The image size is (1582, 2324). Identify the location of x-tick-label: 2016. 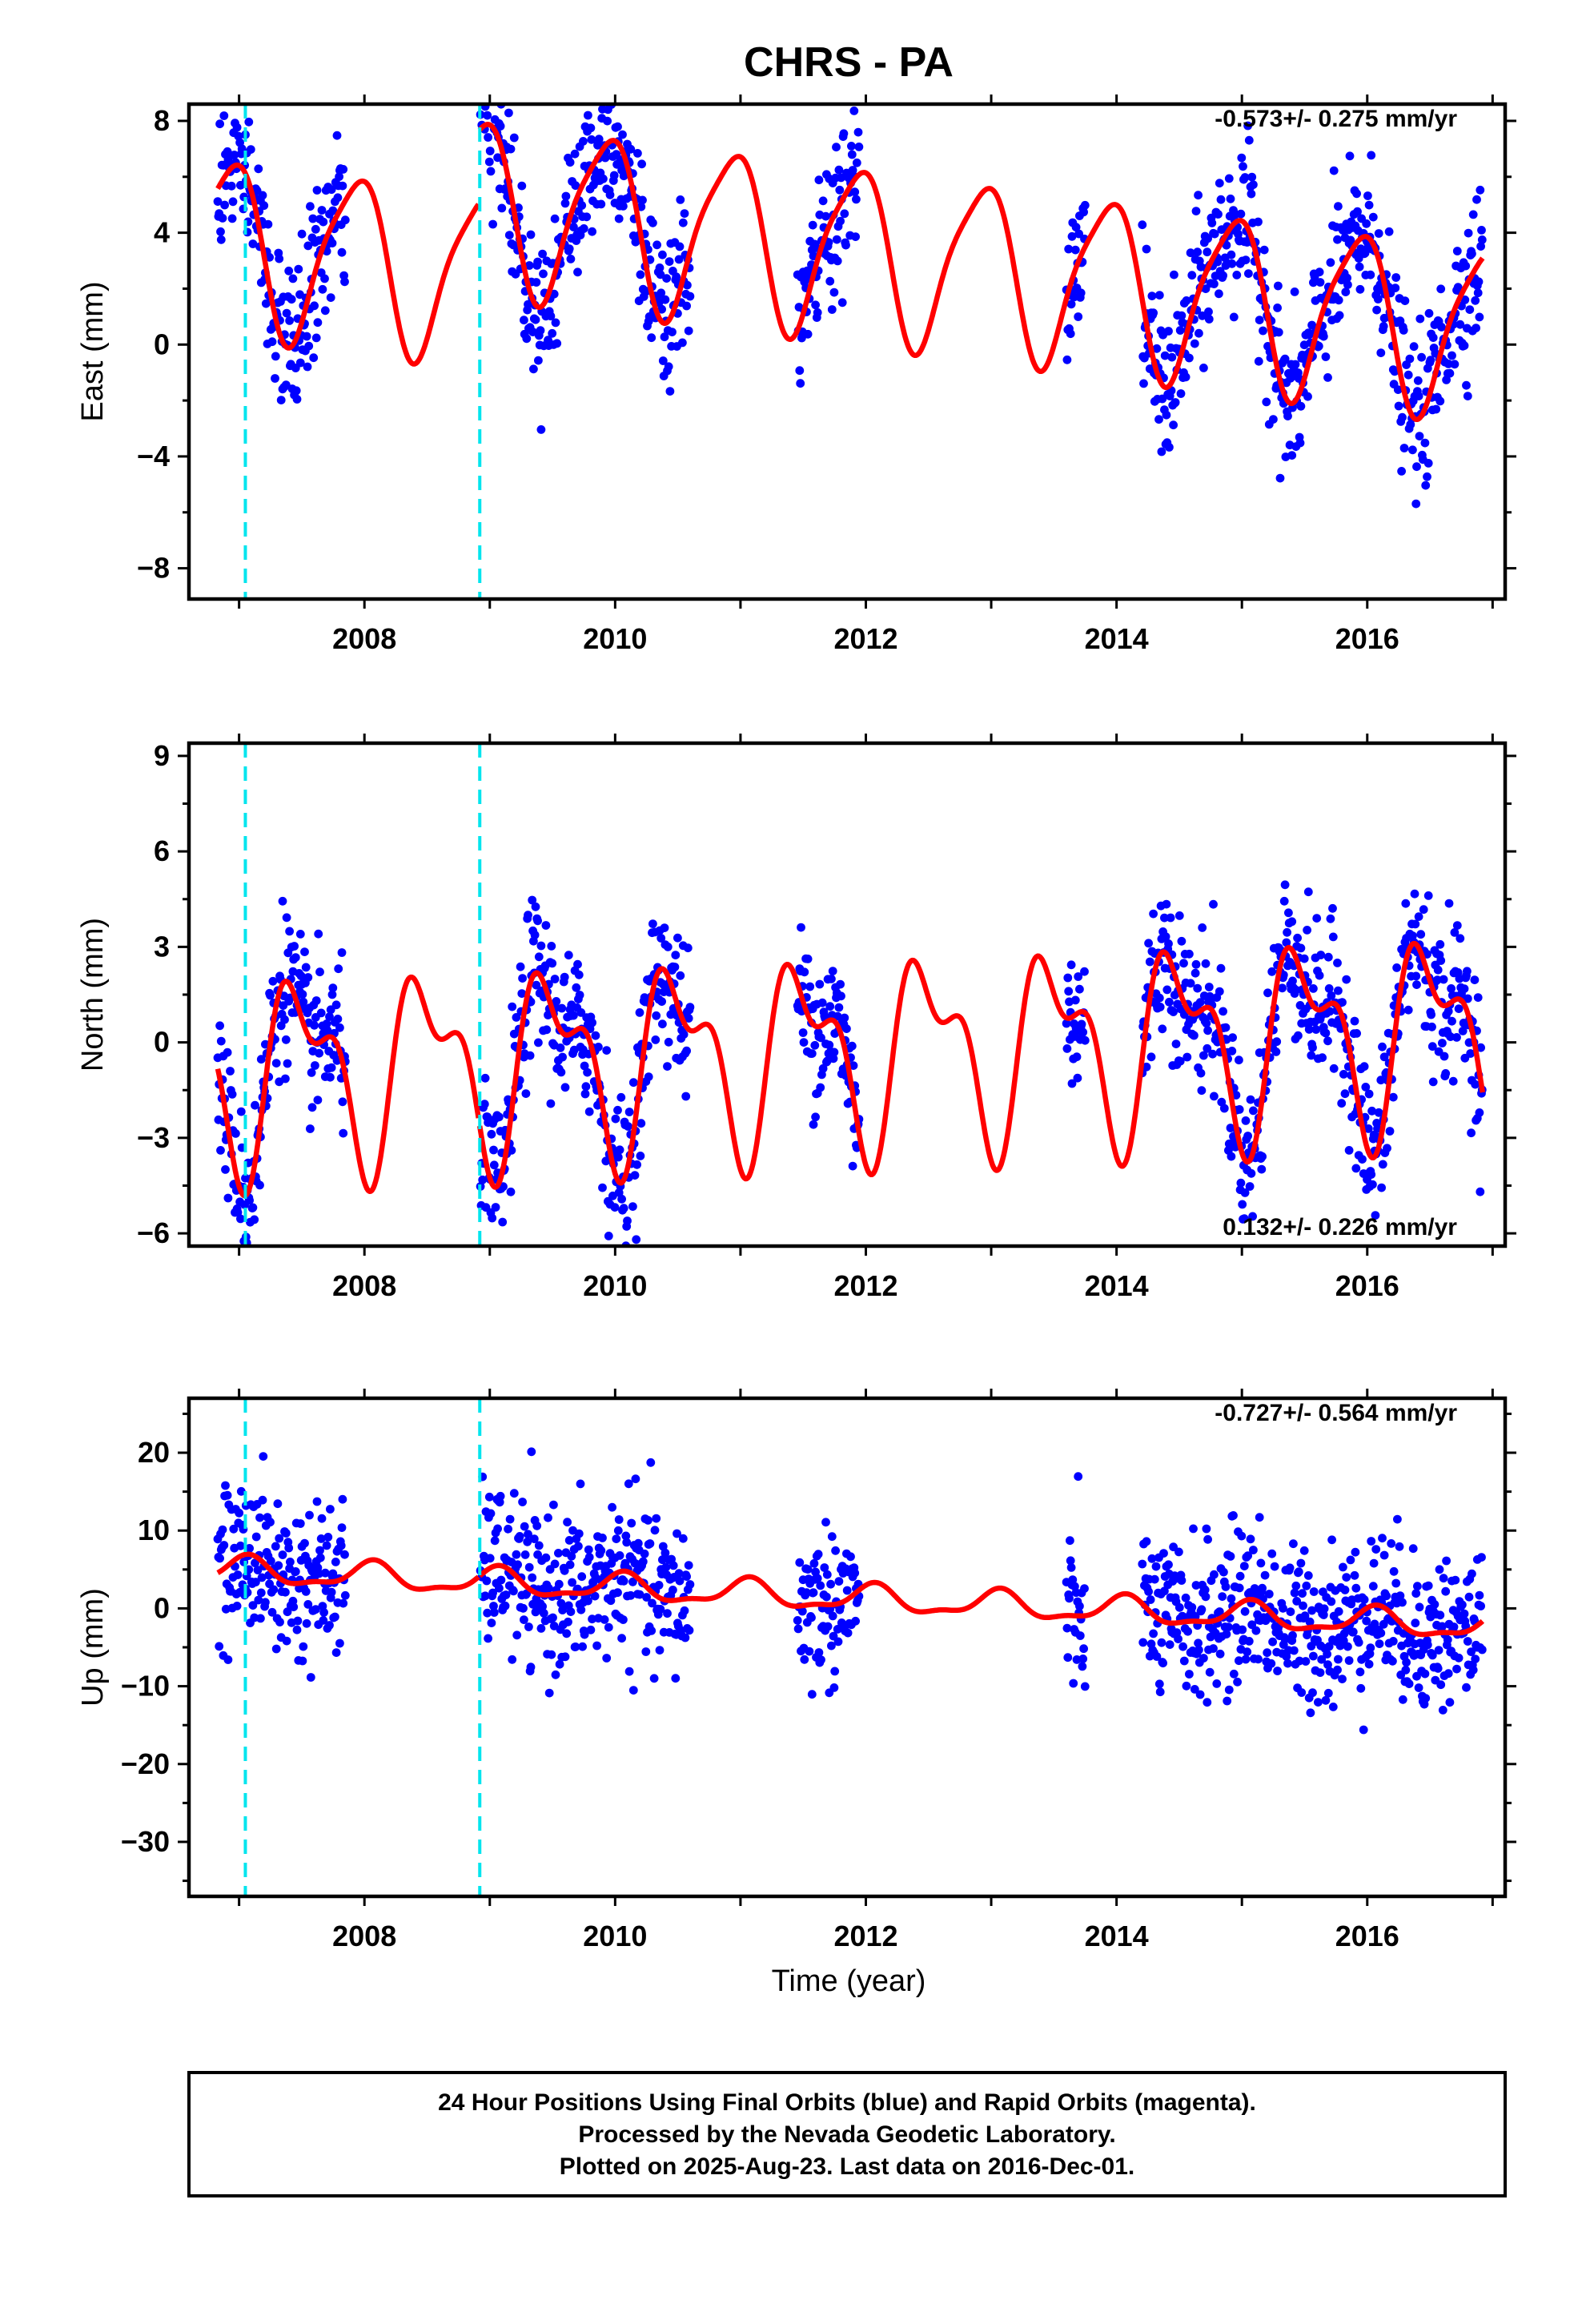
(1367, 638).